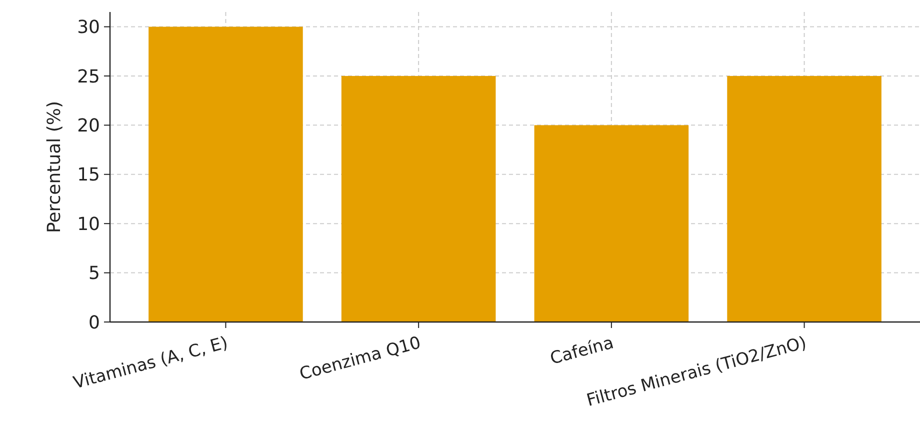 This screenshot has height=422, width=920. What do you see at coordinates (94, 323) in the screenshot?
I see `y-tick-label: 0` at bounding box center [94, 323].